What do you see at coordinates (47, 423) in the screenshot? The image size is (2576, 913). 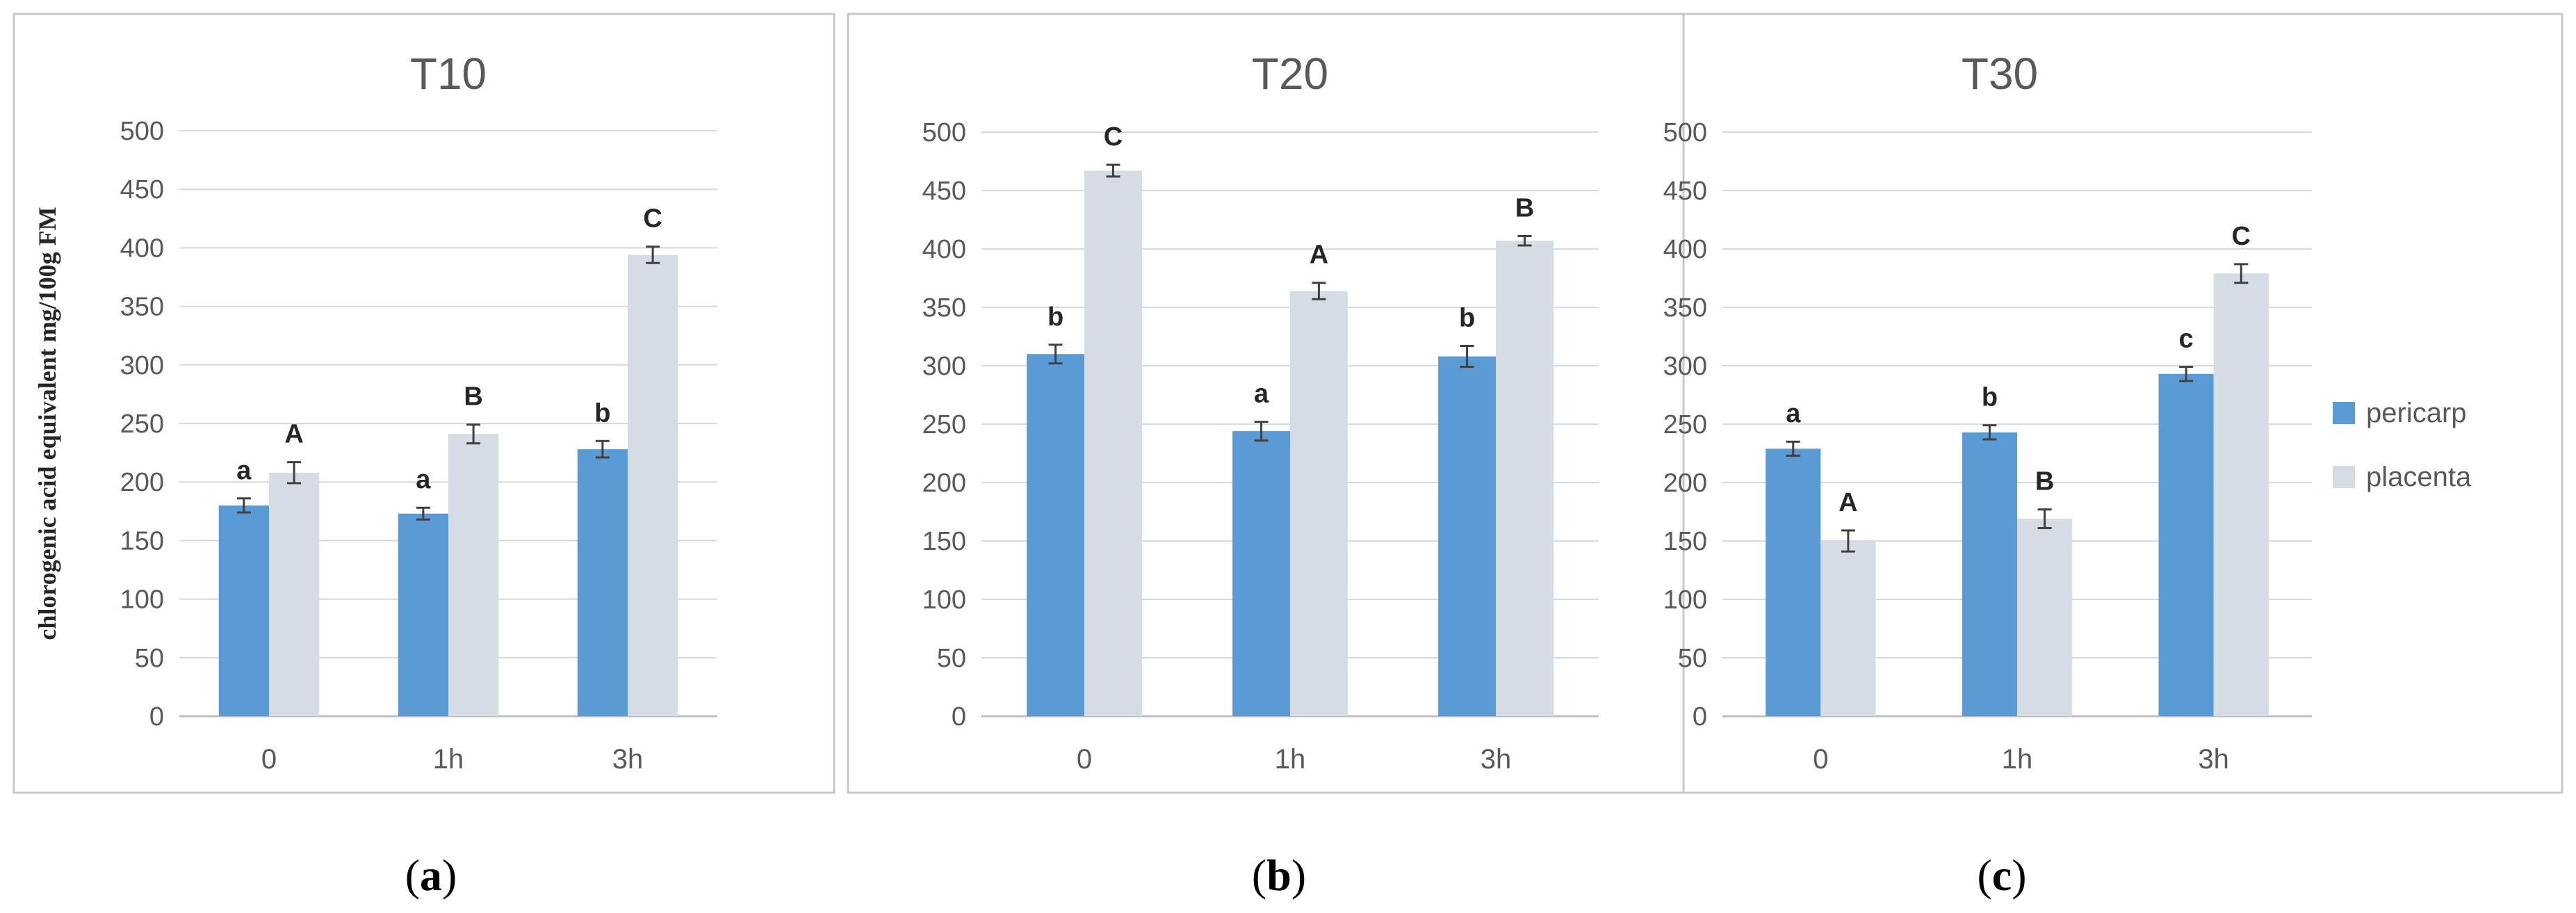 I see `y-axis-title: chlorogenic acid equivalent mg/100g FM` at bounding box center [47, 423].